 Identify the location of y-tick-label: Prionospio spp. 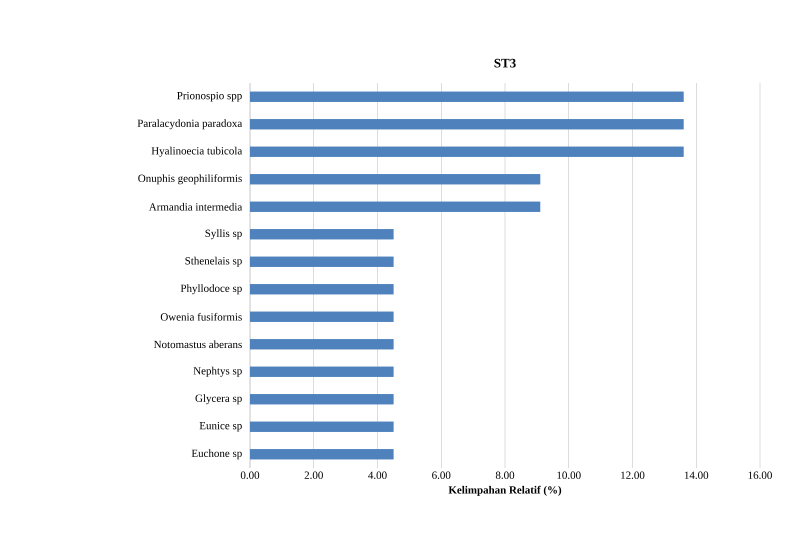
(209, 97).